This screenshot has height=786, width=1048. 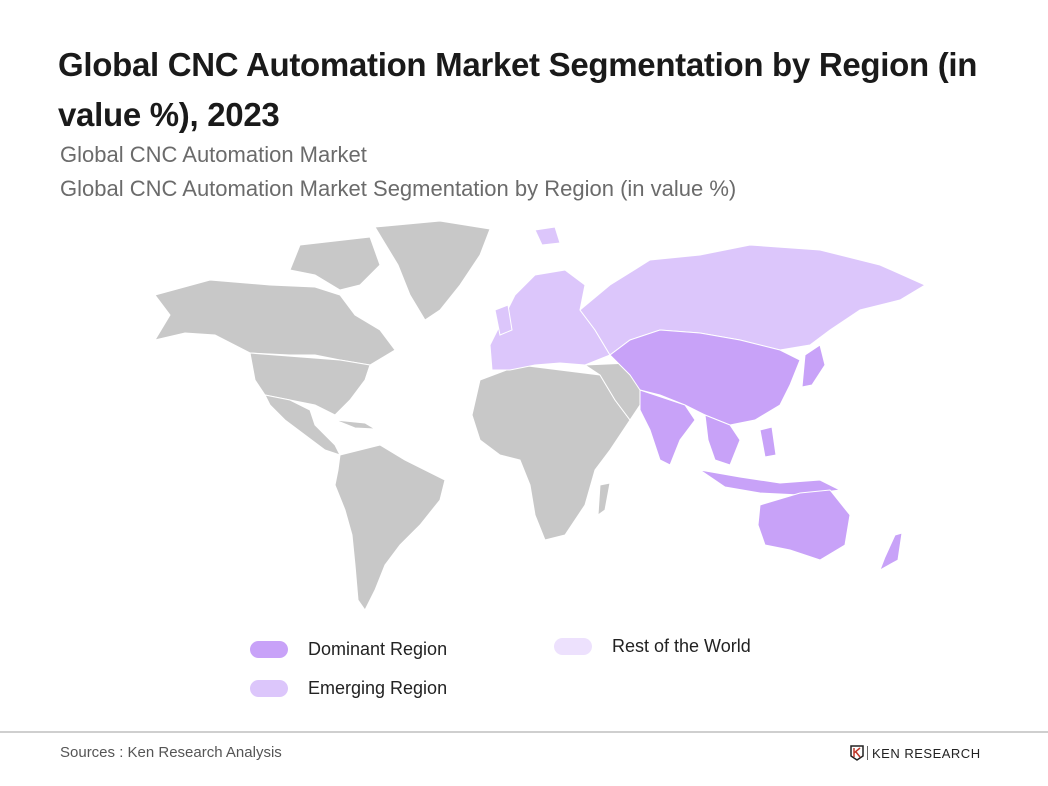 What do you see at coordinates (547, 236) in the screenshot?
I see `svalbard` at bounding box center [547, 236].